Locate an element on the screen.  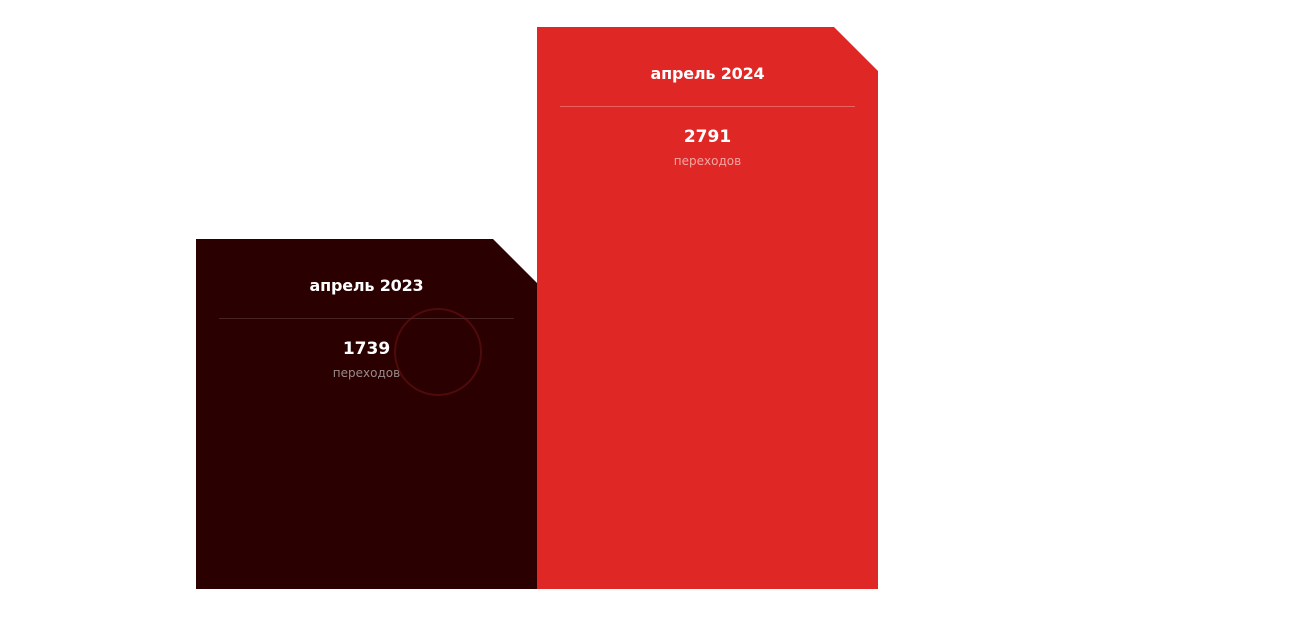
bar-label: апрель 2023 is located at coordinates (366, 285).